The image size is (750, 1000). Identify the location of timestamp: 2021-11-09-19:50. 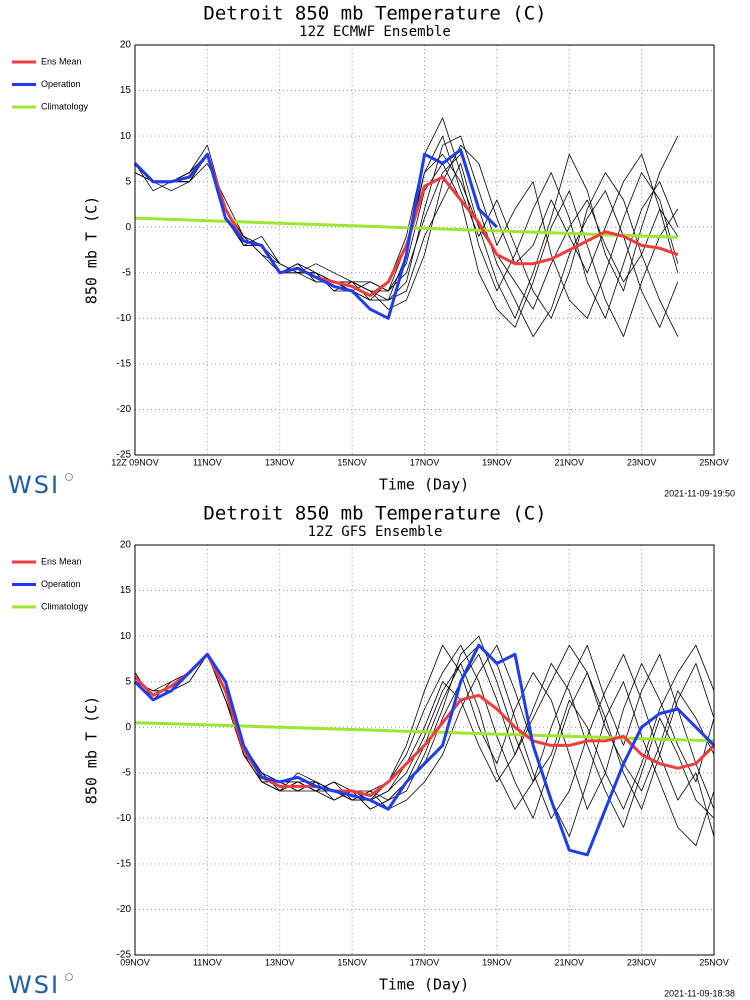
(699, 493).